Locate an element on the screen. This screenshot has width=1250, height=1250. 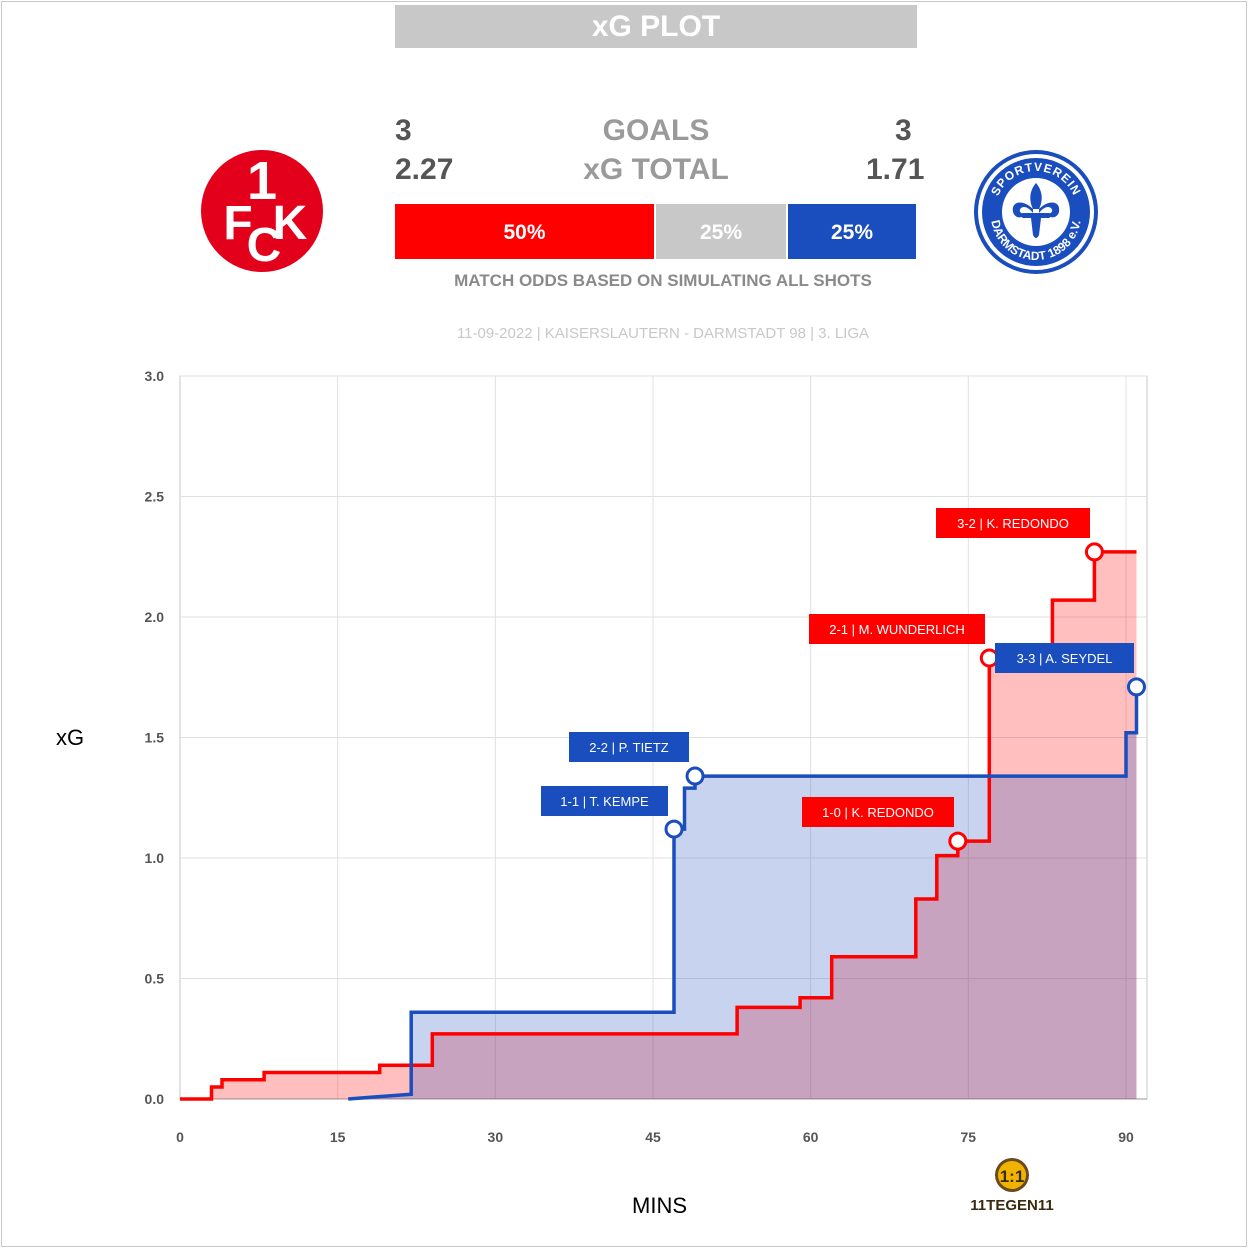
x-tick-label: 0 is located at coordinates (180, 1137).